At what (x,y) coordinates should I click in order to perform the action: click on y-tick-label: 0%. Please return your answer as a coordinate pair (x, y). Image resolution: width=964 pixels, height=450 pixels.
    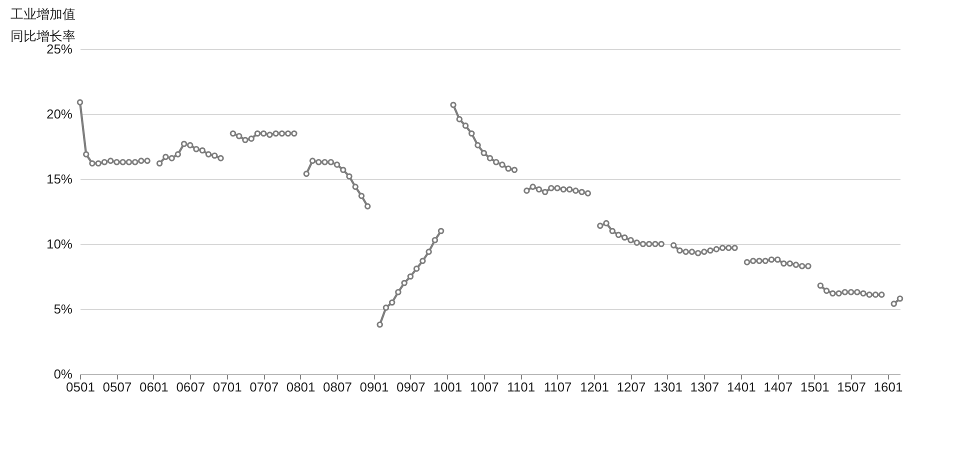
    Looking at the image, I should click on (63, 374).